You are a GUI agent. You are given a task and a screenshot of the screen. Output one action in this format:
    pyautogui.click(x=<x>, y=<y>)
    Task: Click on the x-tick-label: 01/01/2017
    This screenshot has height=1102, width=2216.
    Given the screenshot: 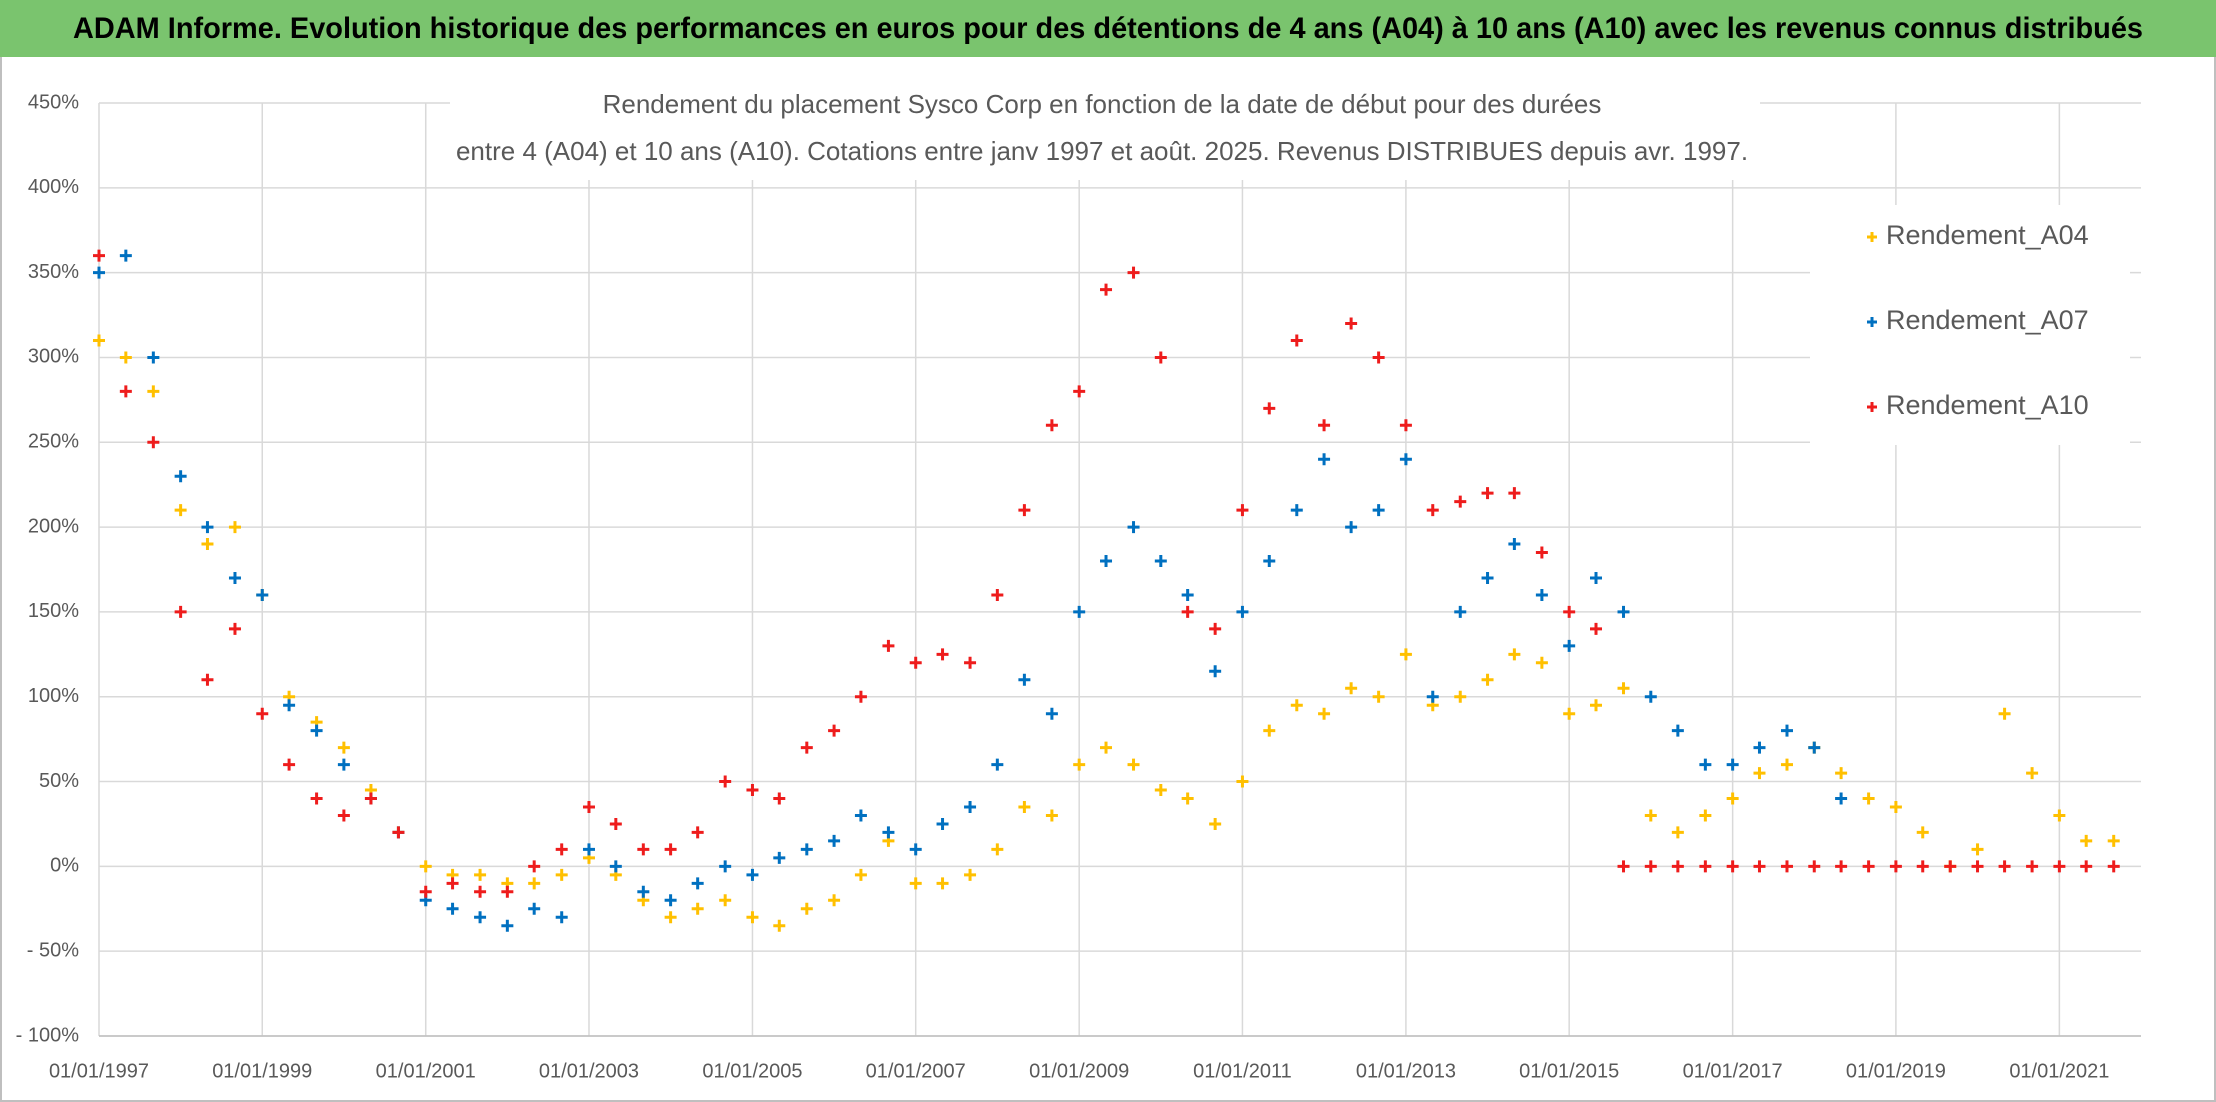 What is the action you would take?
    pyautogui.click(x=1733, y=1071)
    